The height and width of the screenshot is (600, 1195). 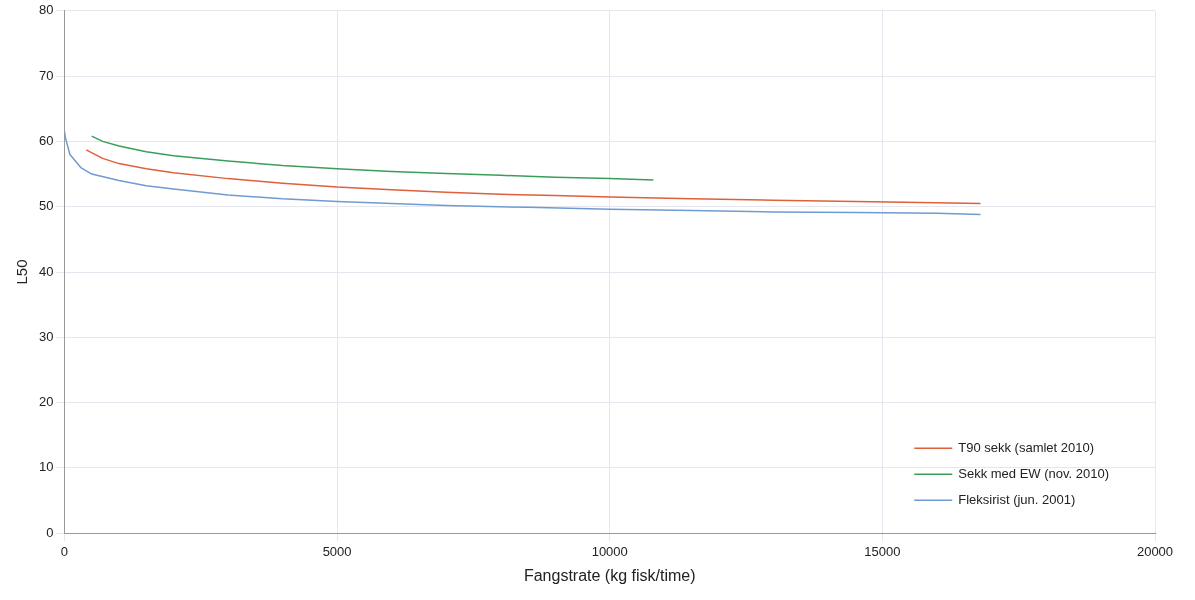 What do you see at coordinates (46, 10) in the screenshot?
I see `y-tick-label: 80` at bounding box center [46, 10].